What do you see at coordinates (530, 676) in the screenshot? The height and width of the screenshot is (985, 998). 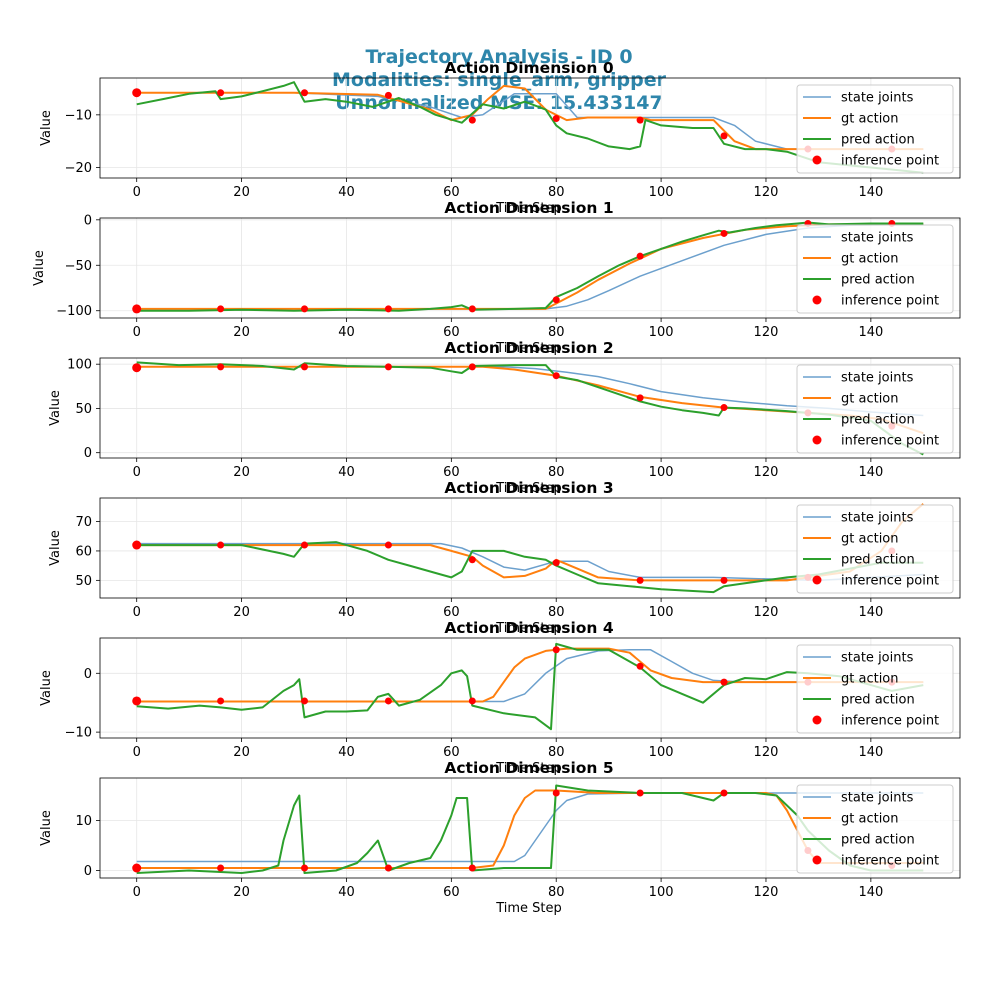 I see `series-line-state-joints` at bounding box center [530, 676].